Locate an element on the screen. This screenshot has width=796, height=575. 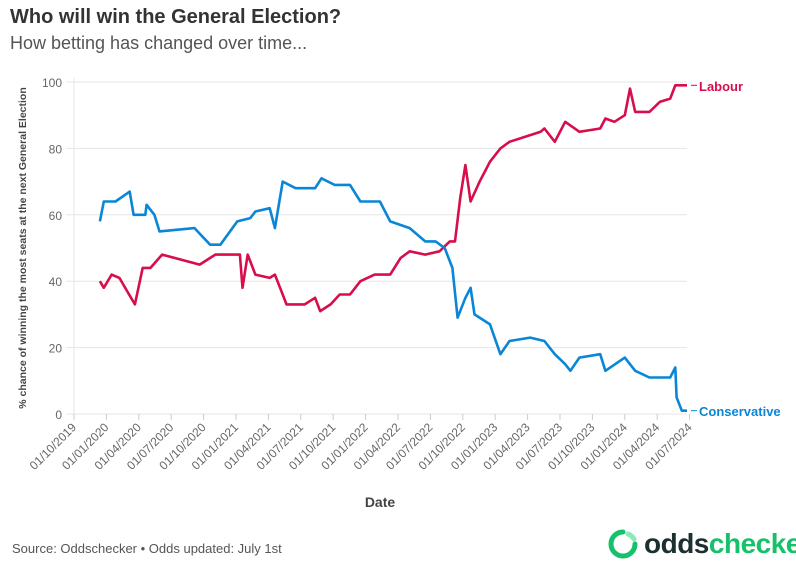
legend-label-conservative: Conservative is located at coordinates (740, 411).